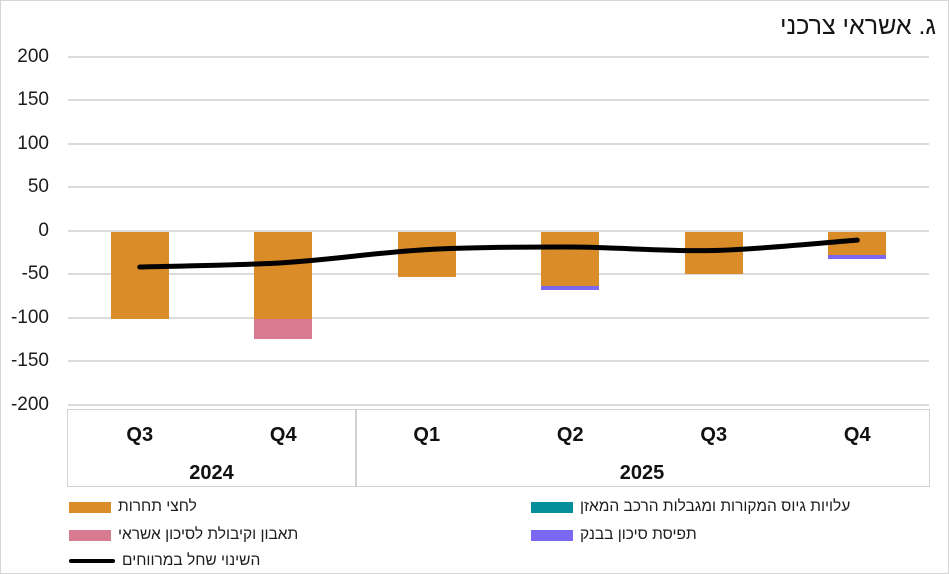  I want to click on year-label: 2024, so click(211, 473).